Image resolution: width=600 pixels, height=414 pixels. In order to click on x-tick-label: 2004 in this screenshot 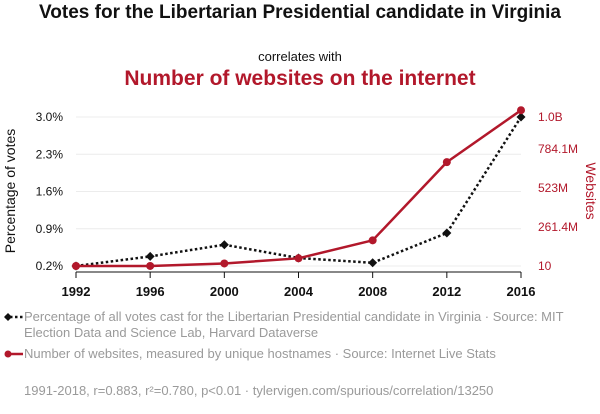, I will do `click(299, 291)`.